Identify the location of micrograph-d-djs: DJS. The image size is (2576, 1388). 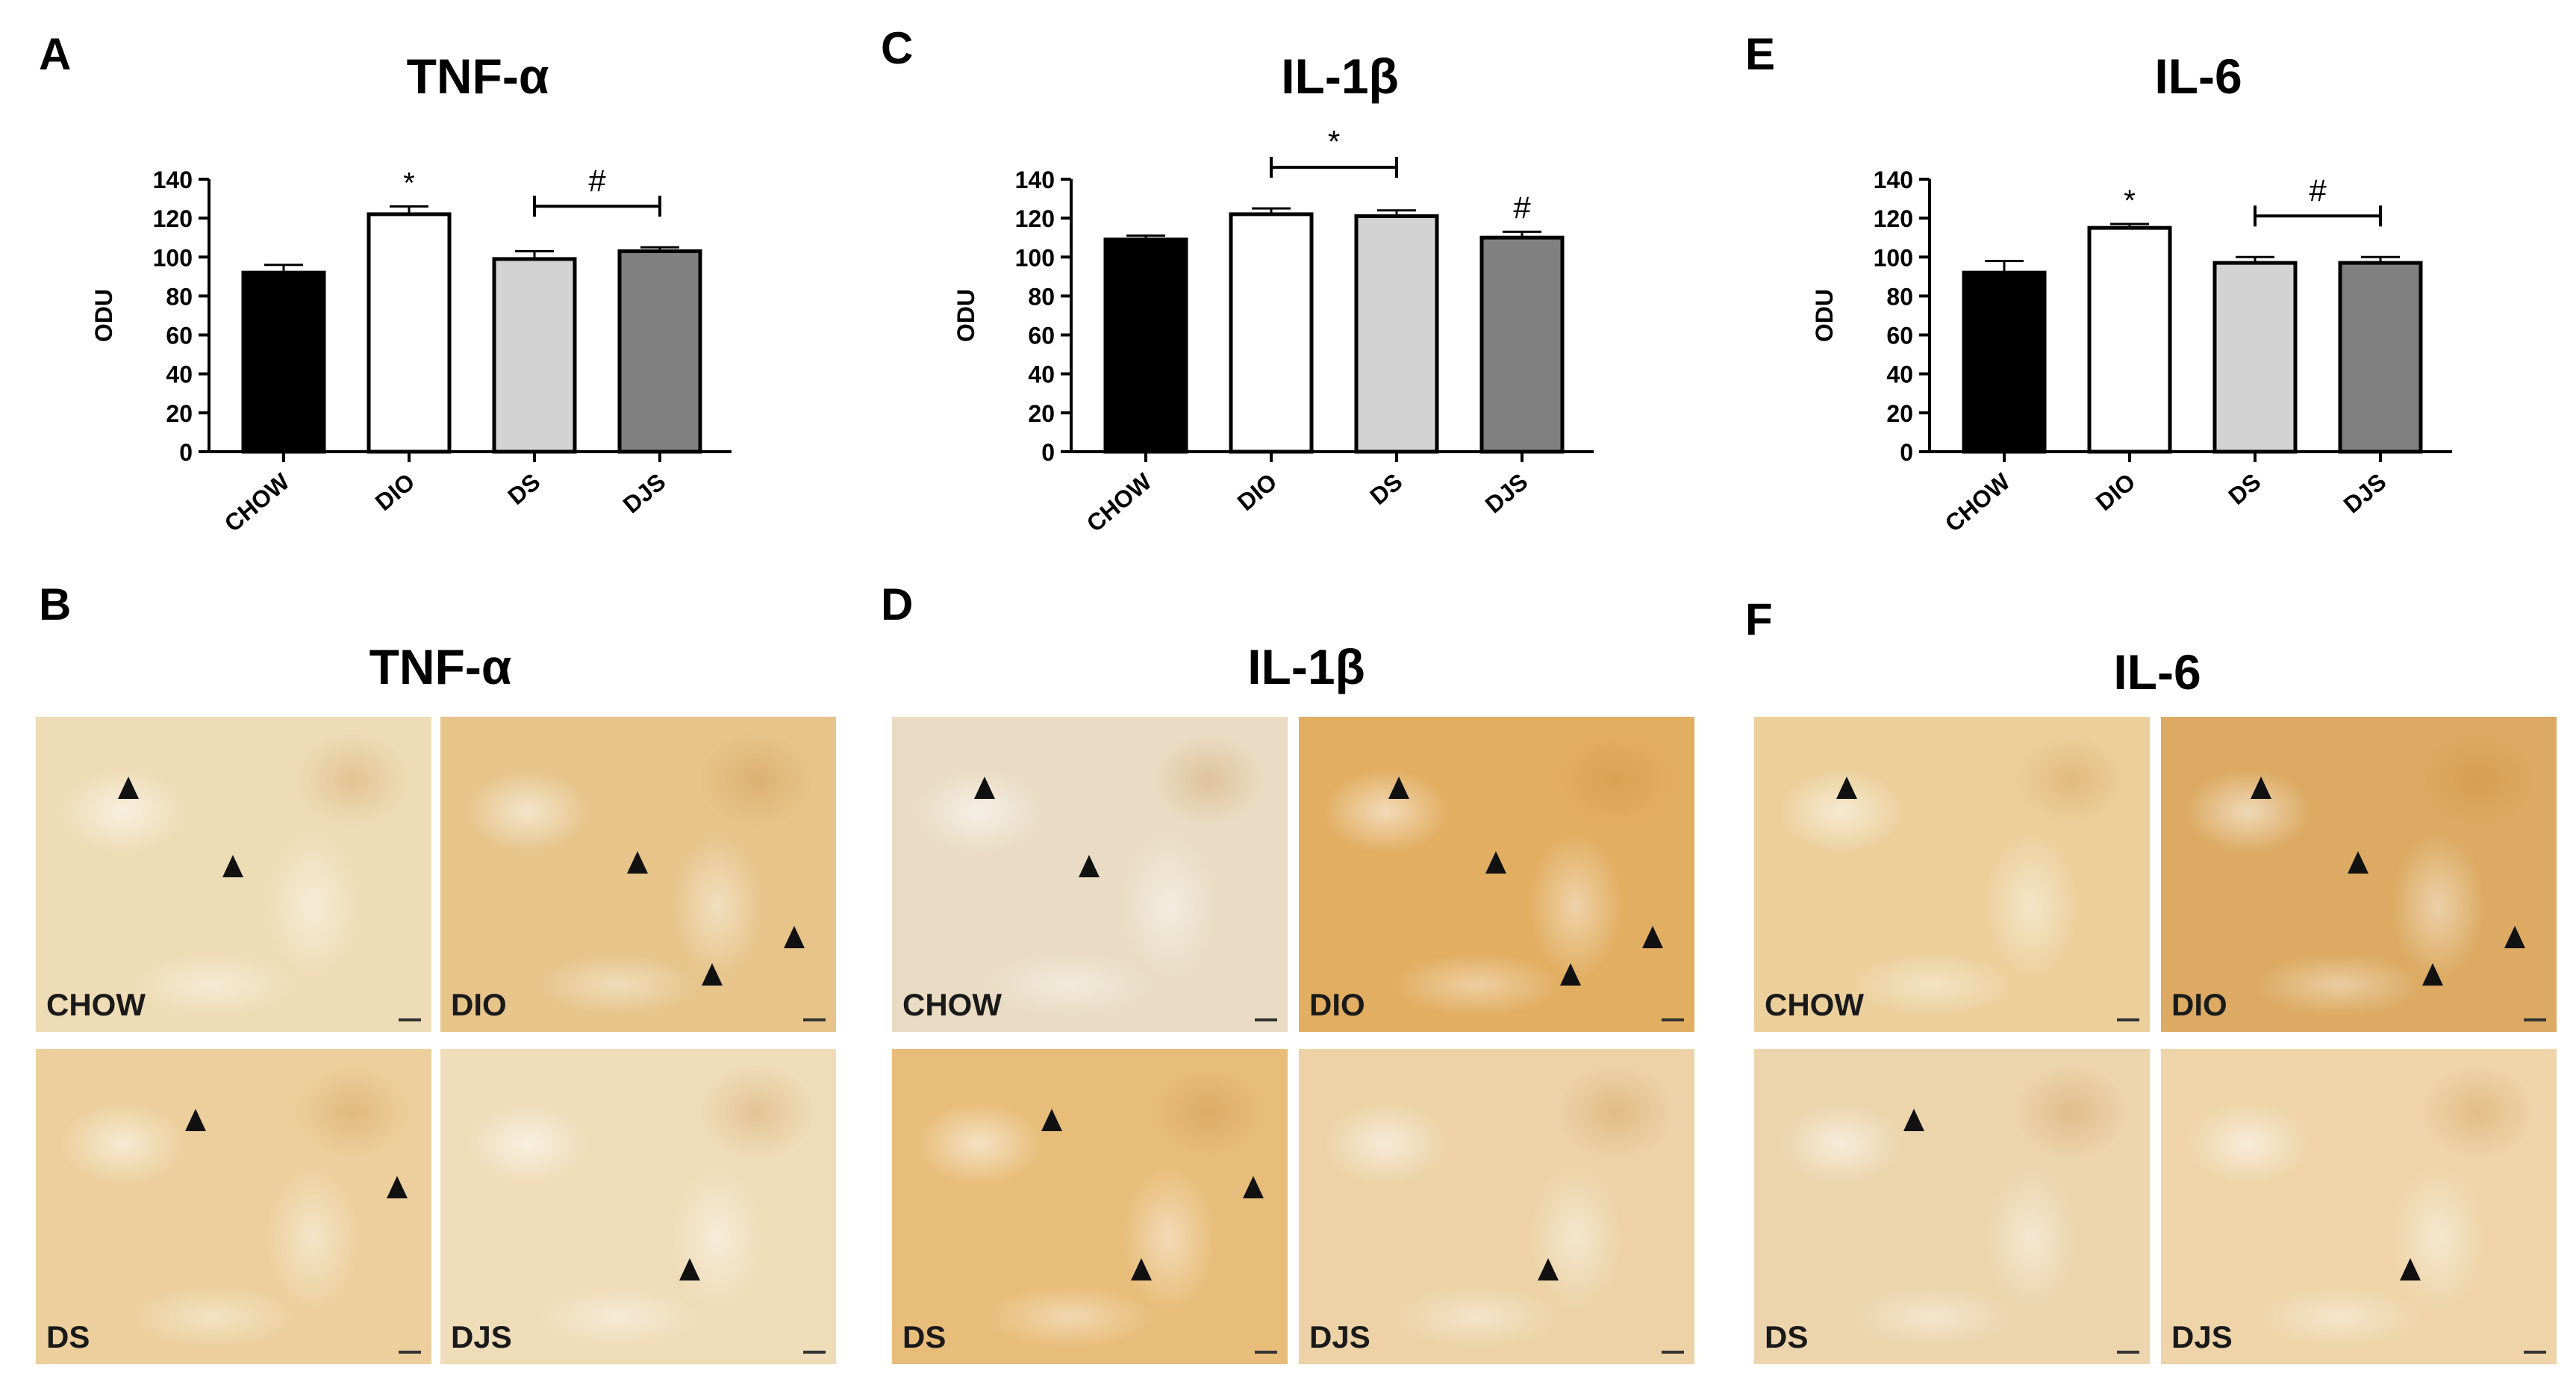
(1496, 1206).